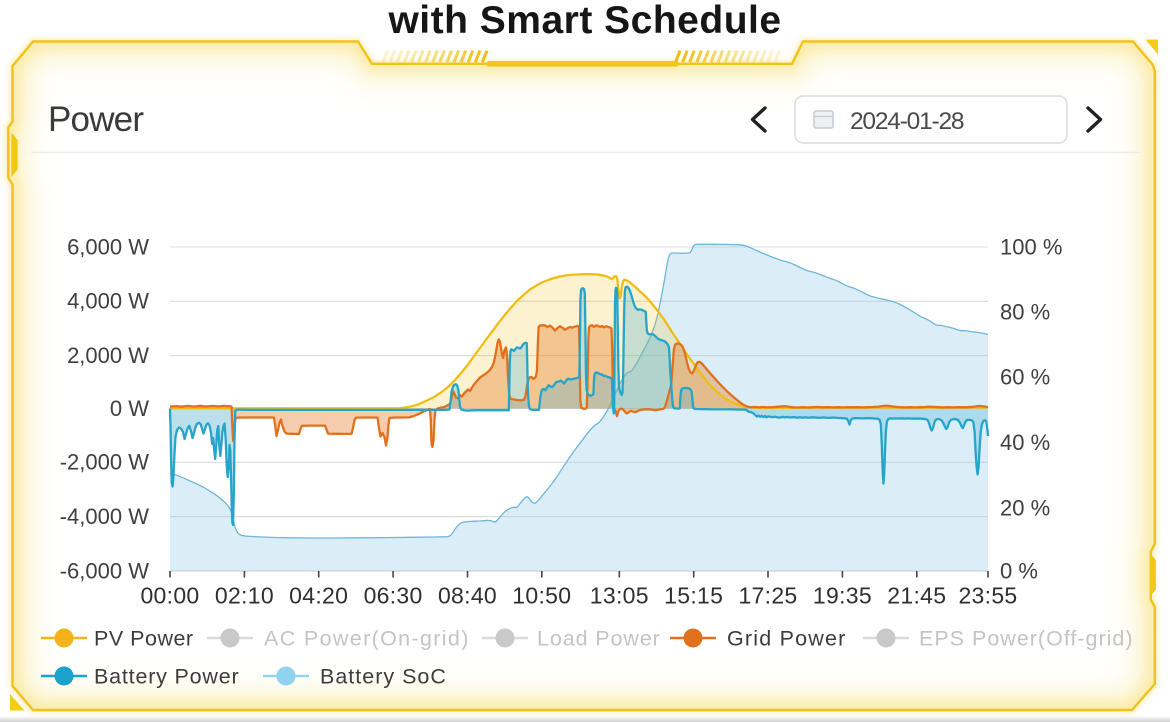 Image resolution: width=1170 pixels, height=722 pixels. What do you see at coordinates (541, 596) in the screenshot?
I see `svg-text: 10:50` at bounding box center [541, 596].